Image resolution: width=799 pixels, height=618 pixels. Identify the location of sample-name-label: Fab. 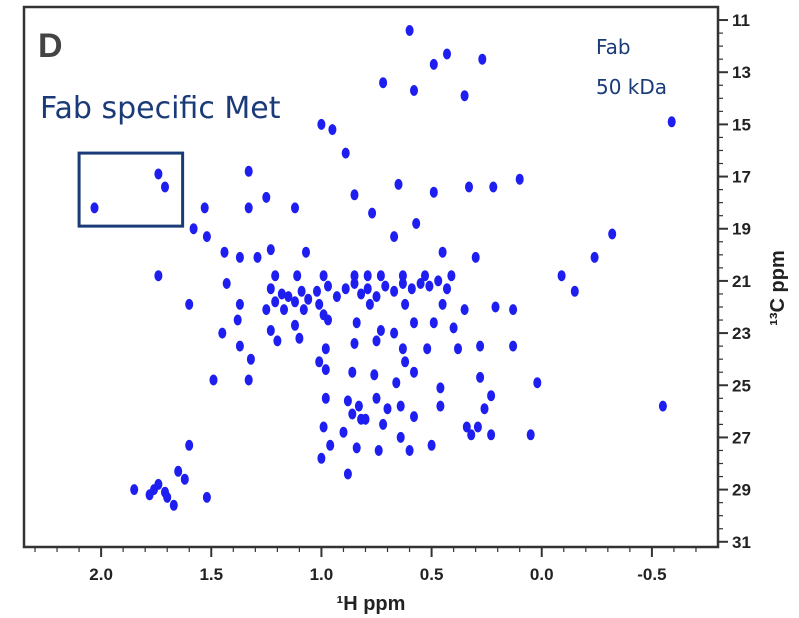
(613, 47).